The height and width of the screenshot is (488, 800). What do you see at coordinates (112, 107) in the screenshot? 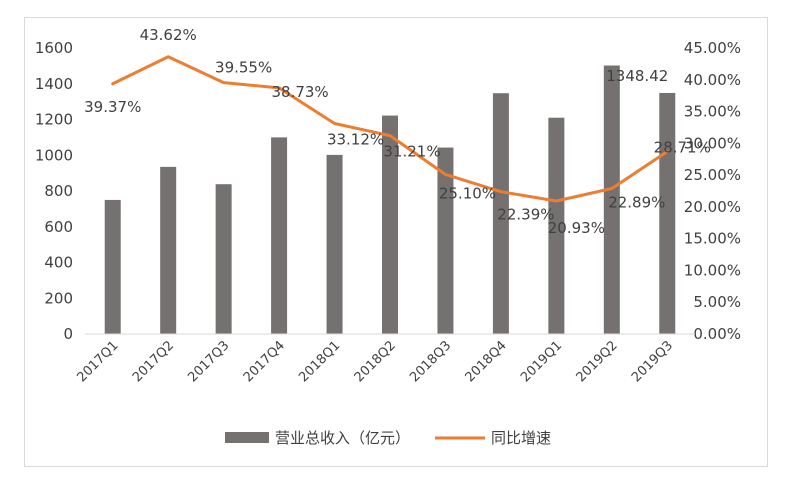
I see `growth-data-label: 39.37%` at bounding box center [112, 107].